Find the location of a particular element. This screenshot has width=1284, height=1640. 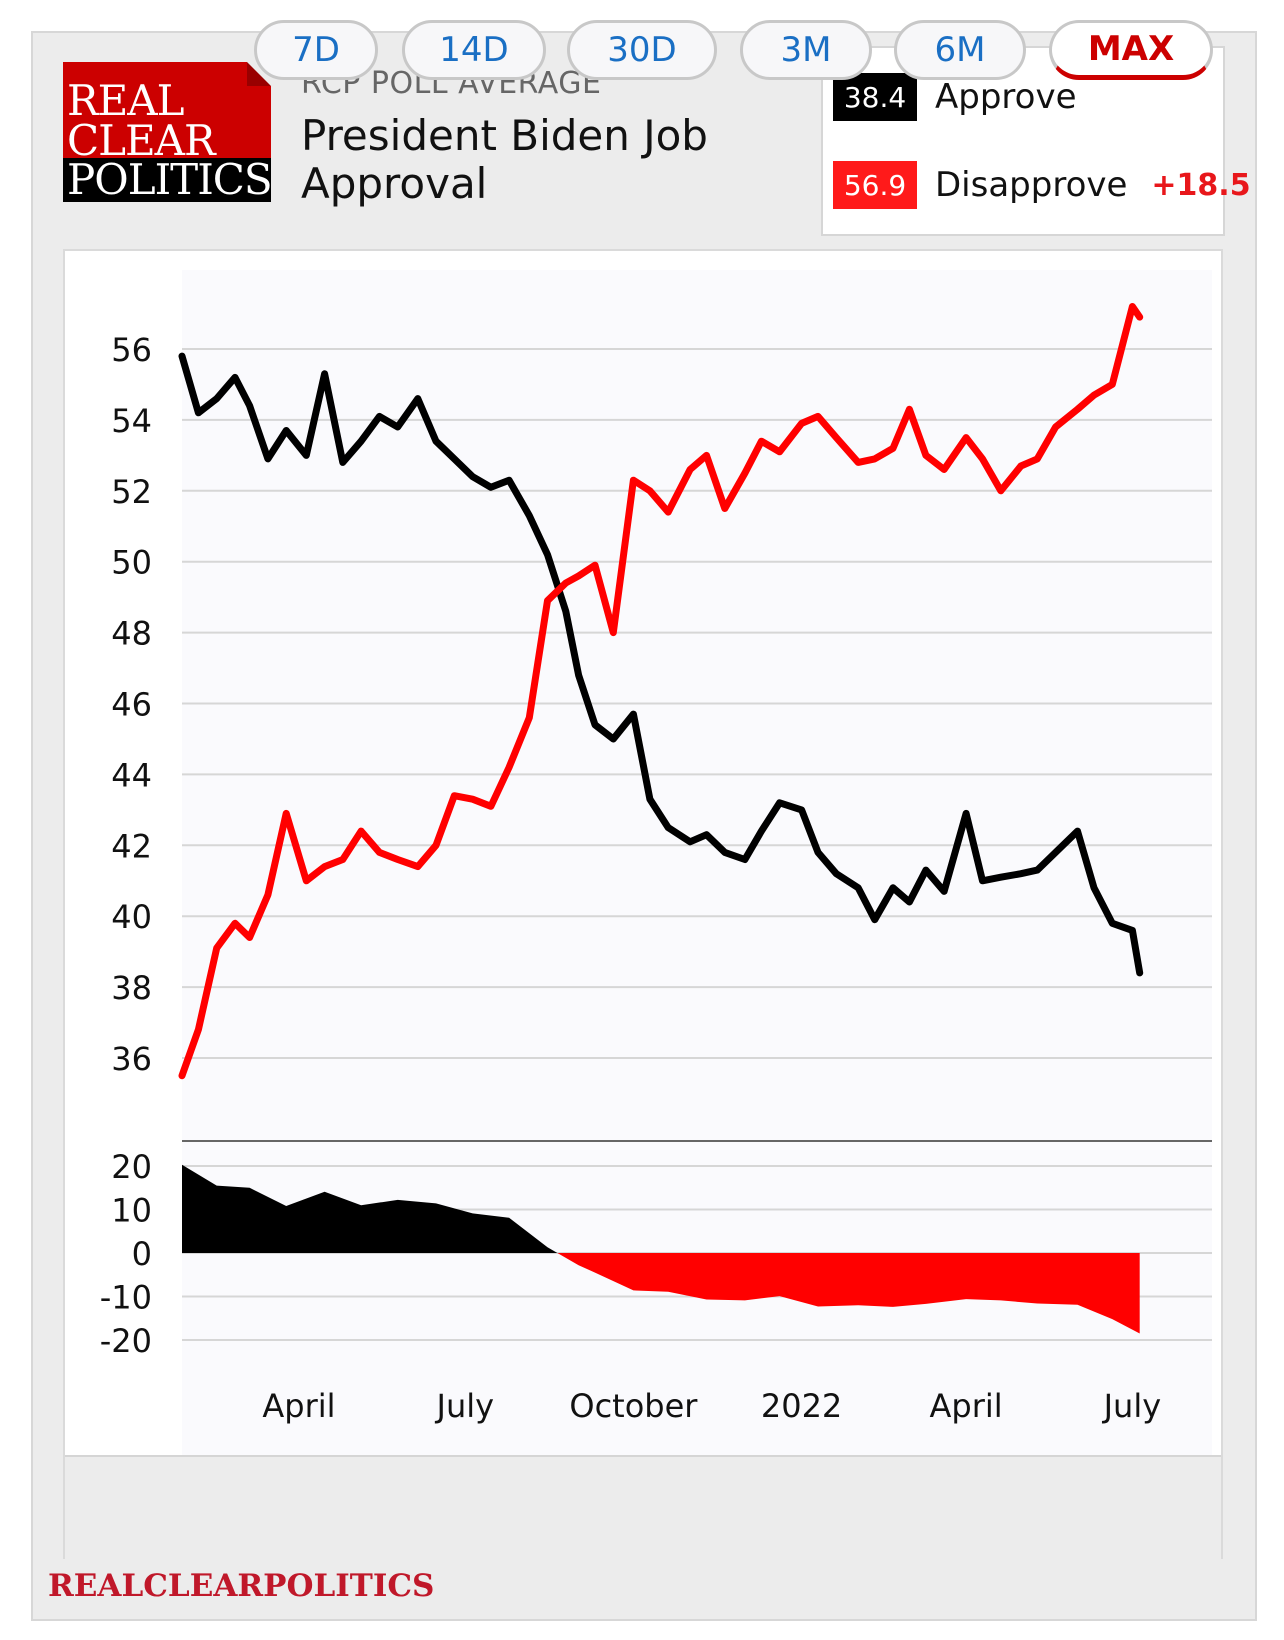

logo-line-1: REAL is located at coordinates (126, 100).